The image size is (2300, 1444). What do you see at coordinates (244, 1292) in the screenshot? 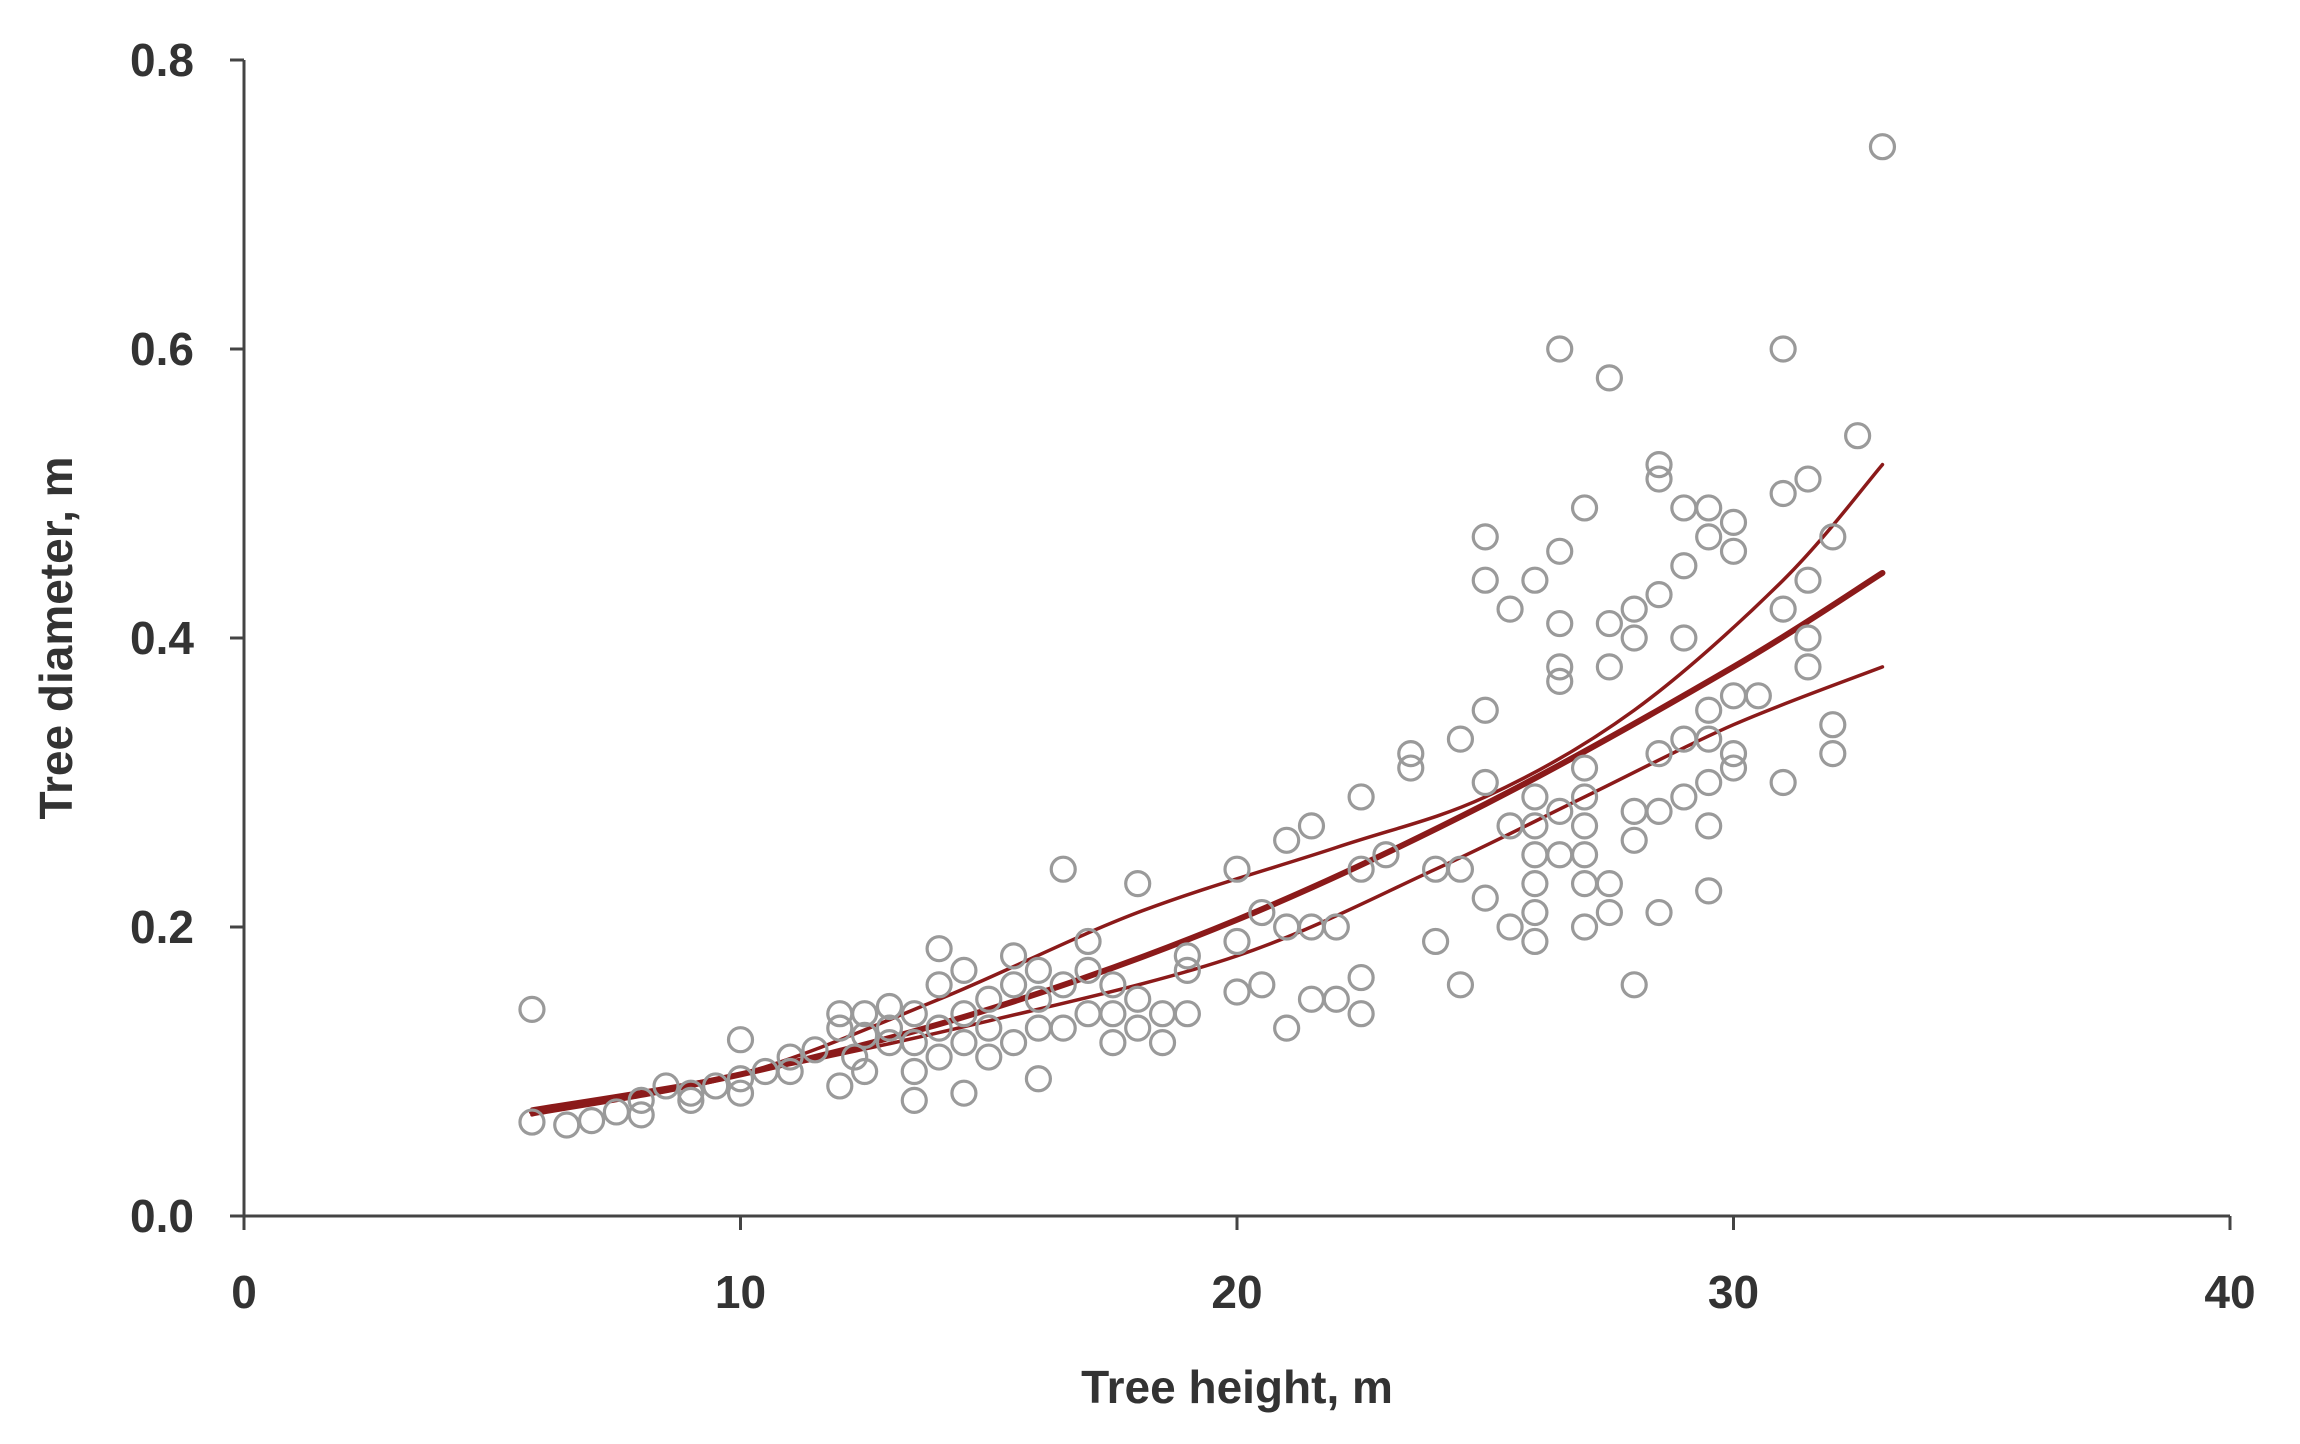
I see `x-tick-label: 0` at bounding box center [244, 1292].